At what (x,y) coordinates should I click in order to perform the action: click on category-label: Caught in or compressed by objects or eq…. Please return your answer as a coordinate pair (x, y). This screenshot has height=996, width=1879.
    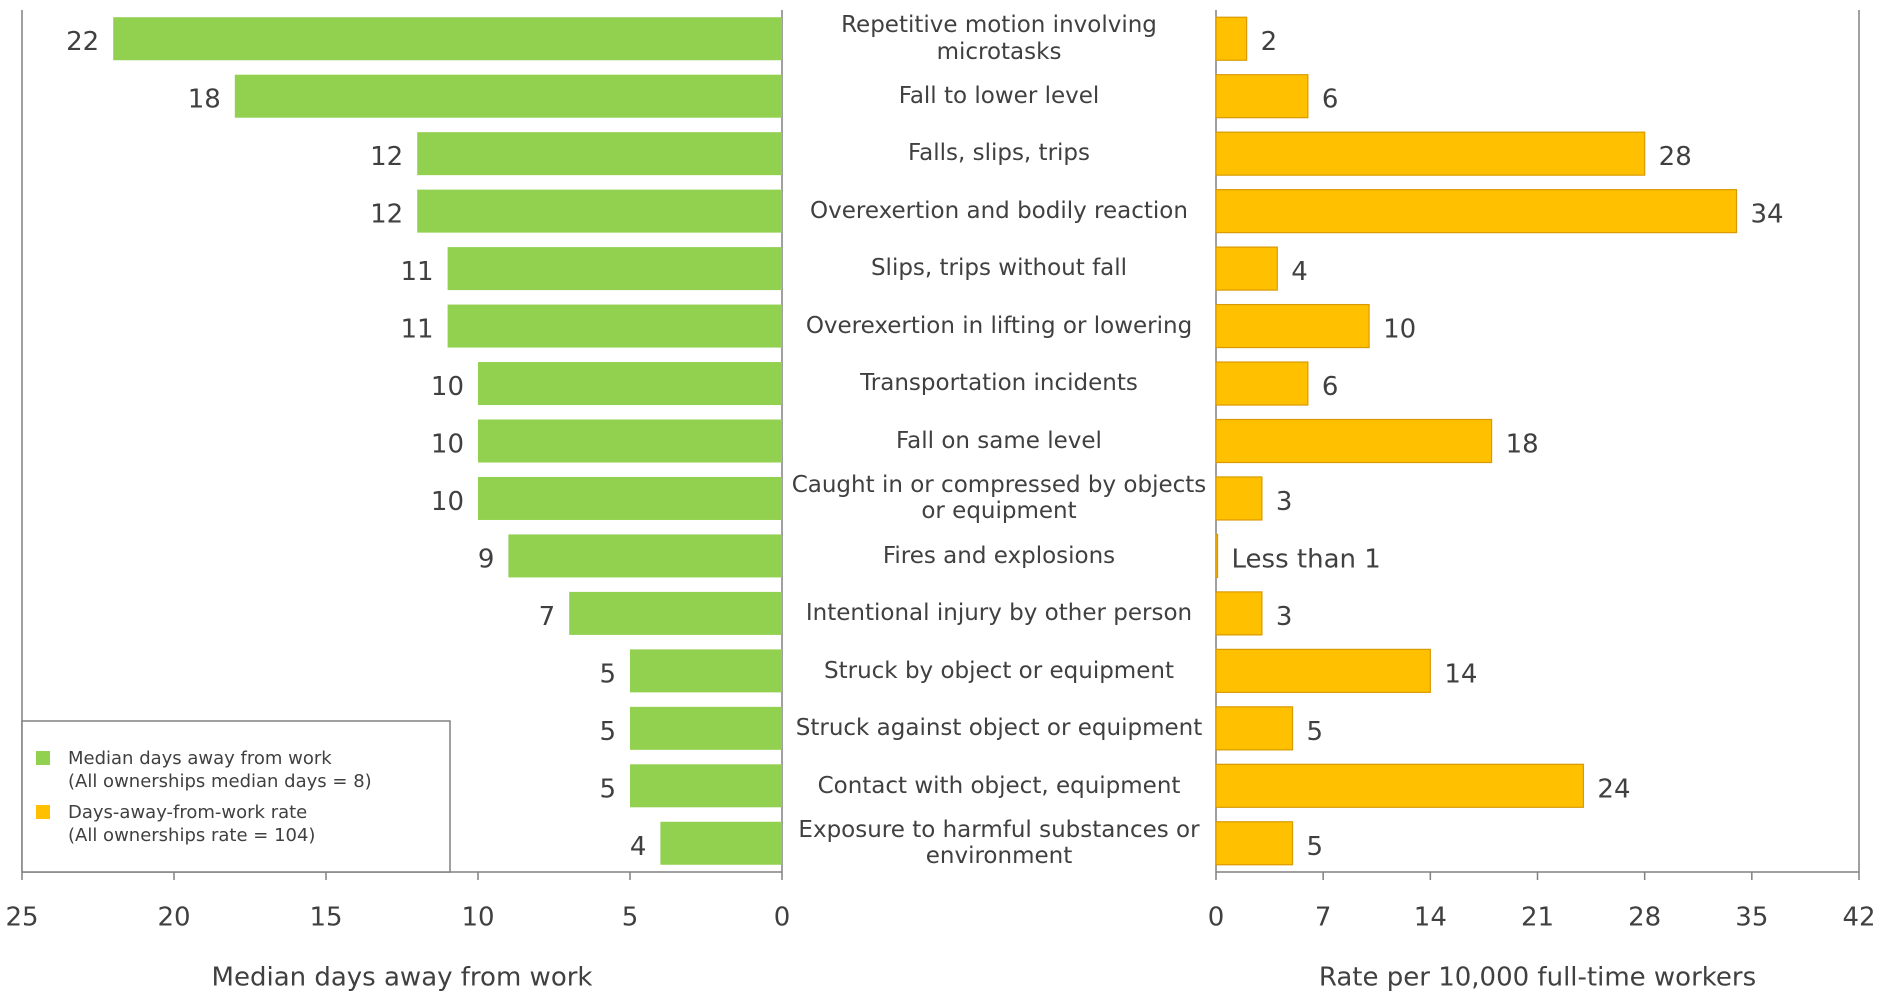
    Looking at the image, I should click on (999, 498).